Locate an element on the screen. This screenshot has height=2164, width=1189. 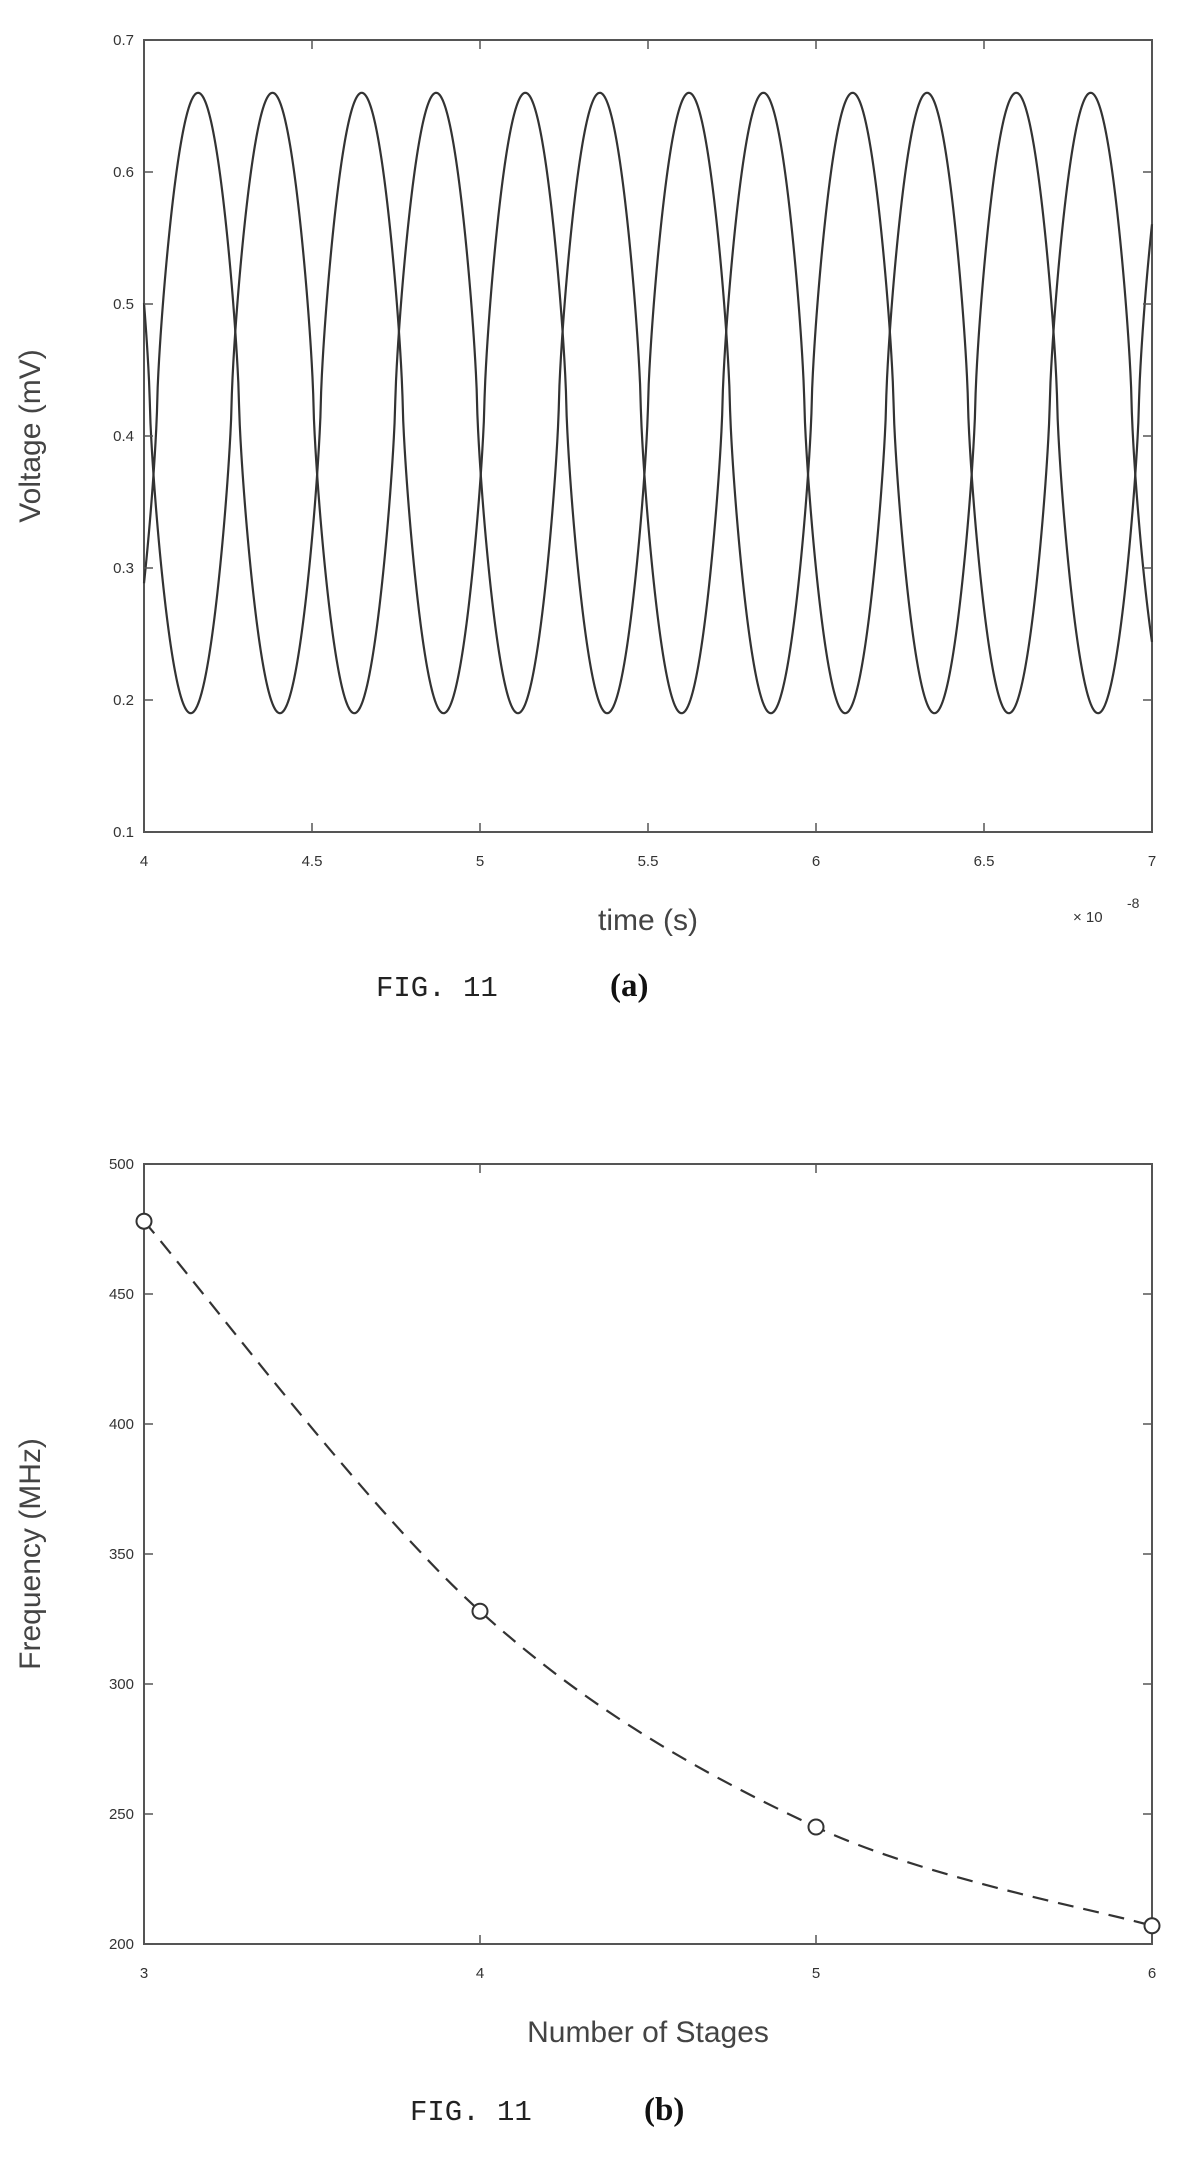
chart-a-y-axis-label: Voltage (mV) is located at coordinates (30, 435).